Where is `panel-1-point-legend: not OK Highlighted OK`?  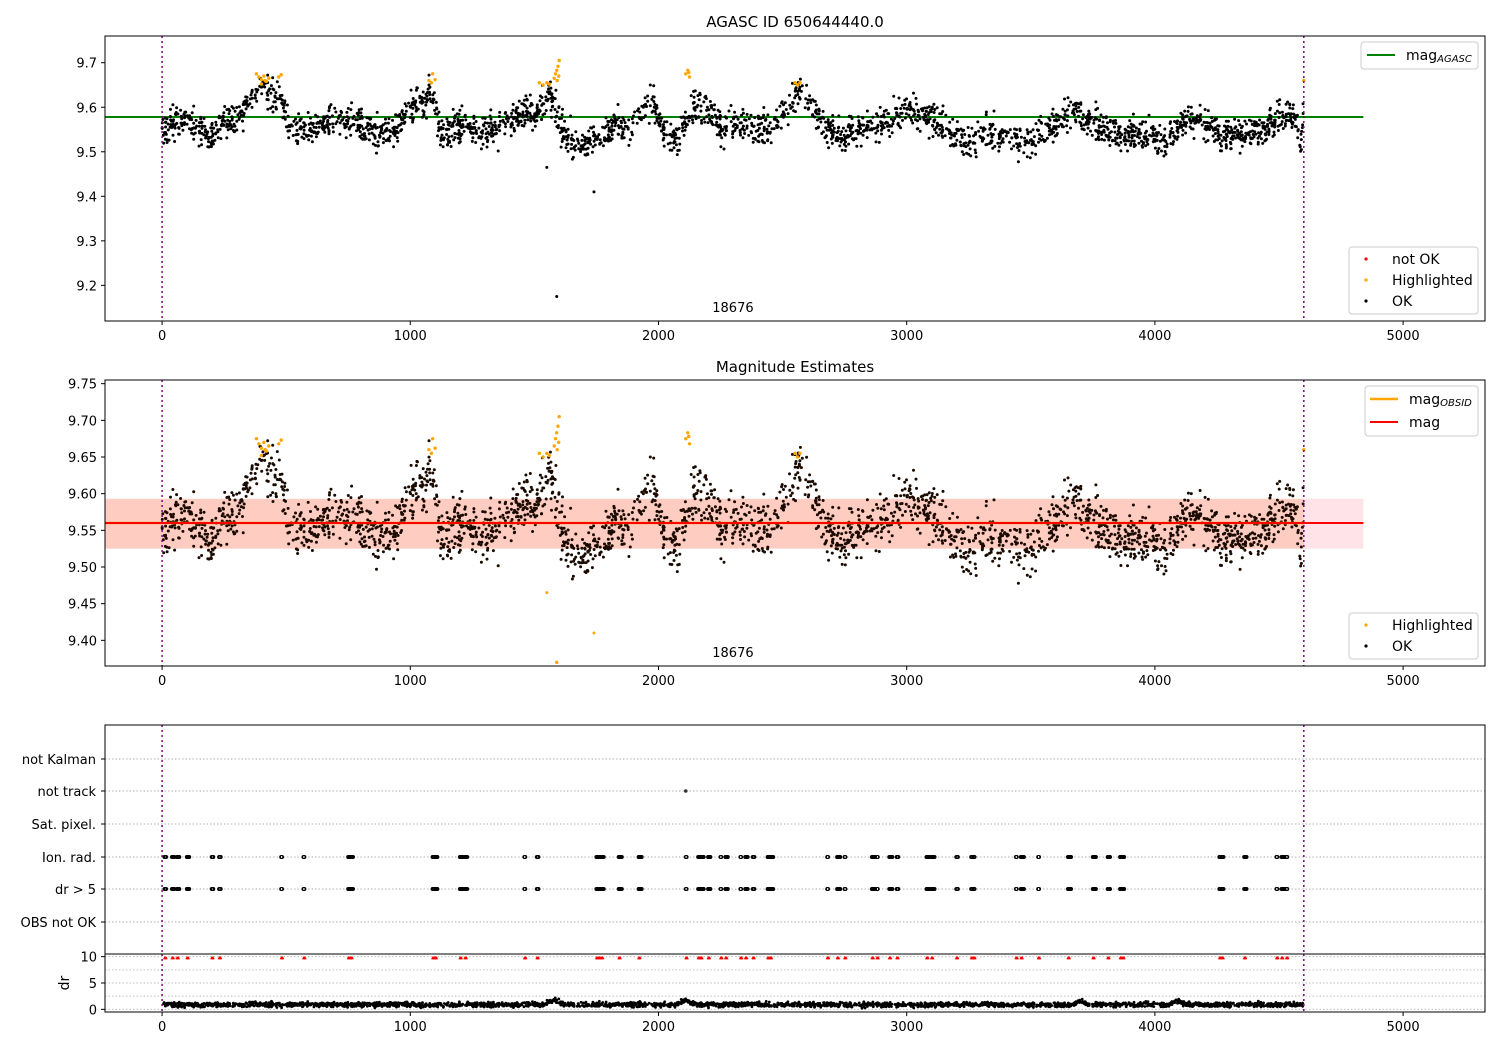 panel-1-point-legend: not OK Highlighted OK is located at coordinates (1413, 280).